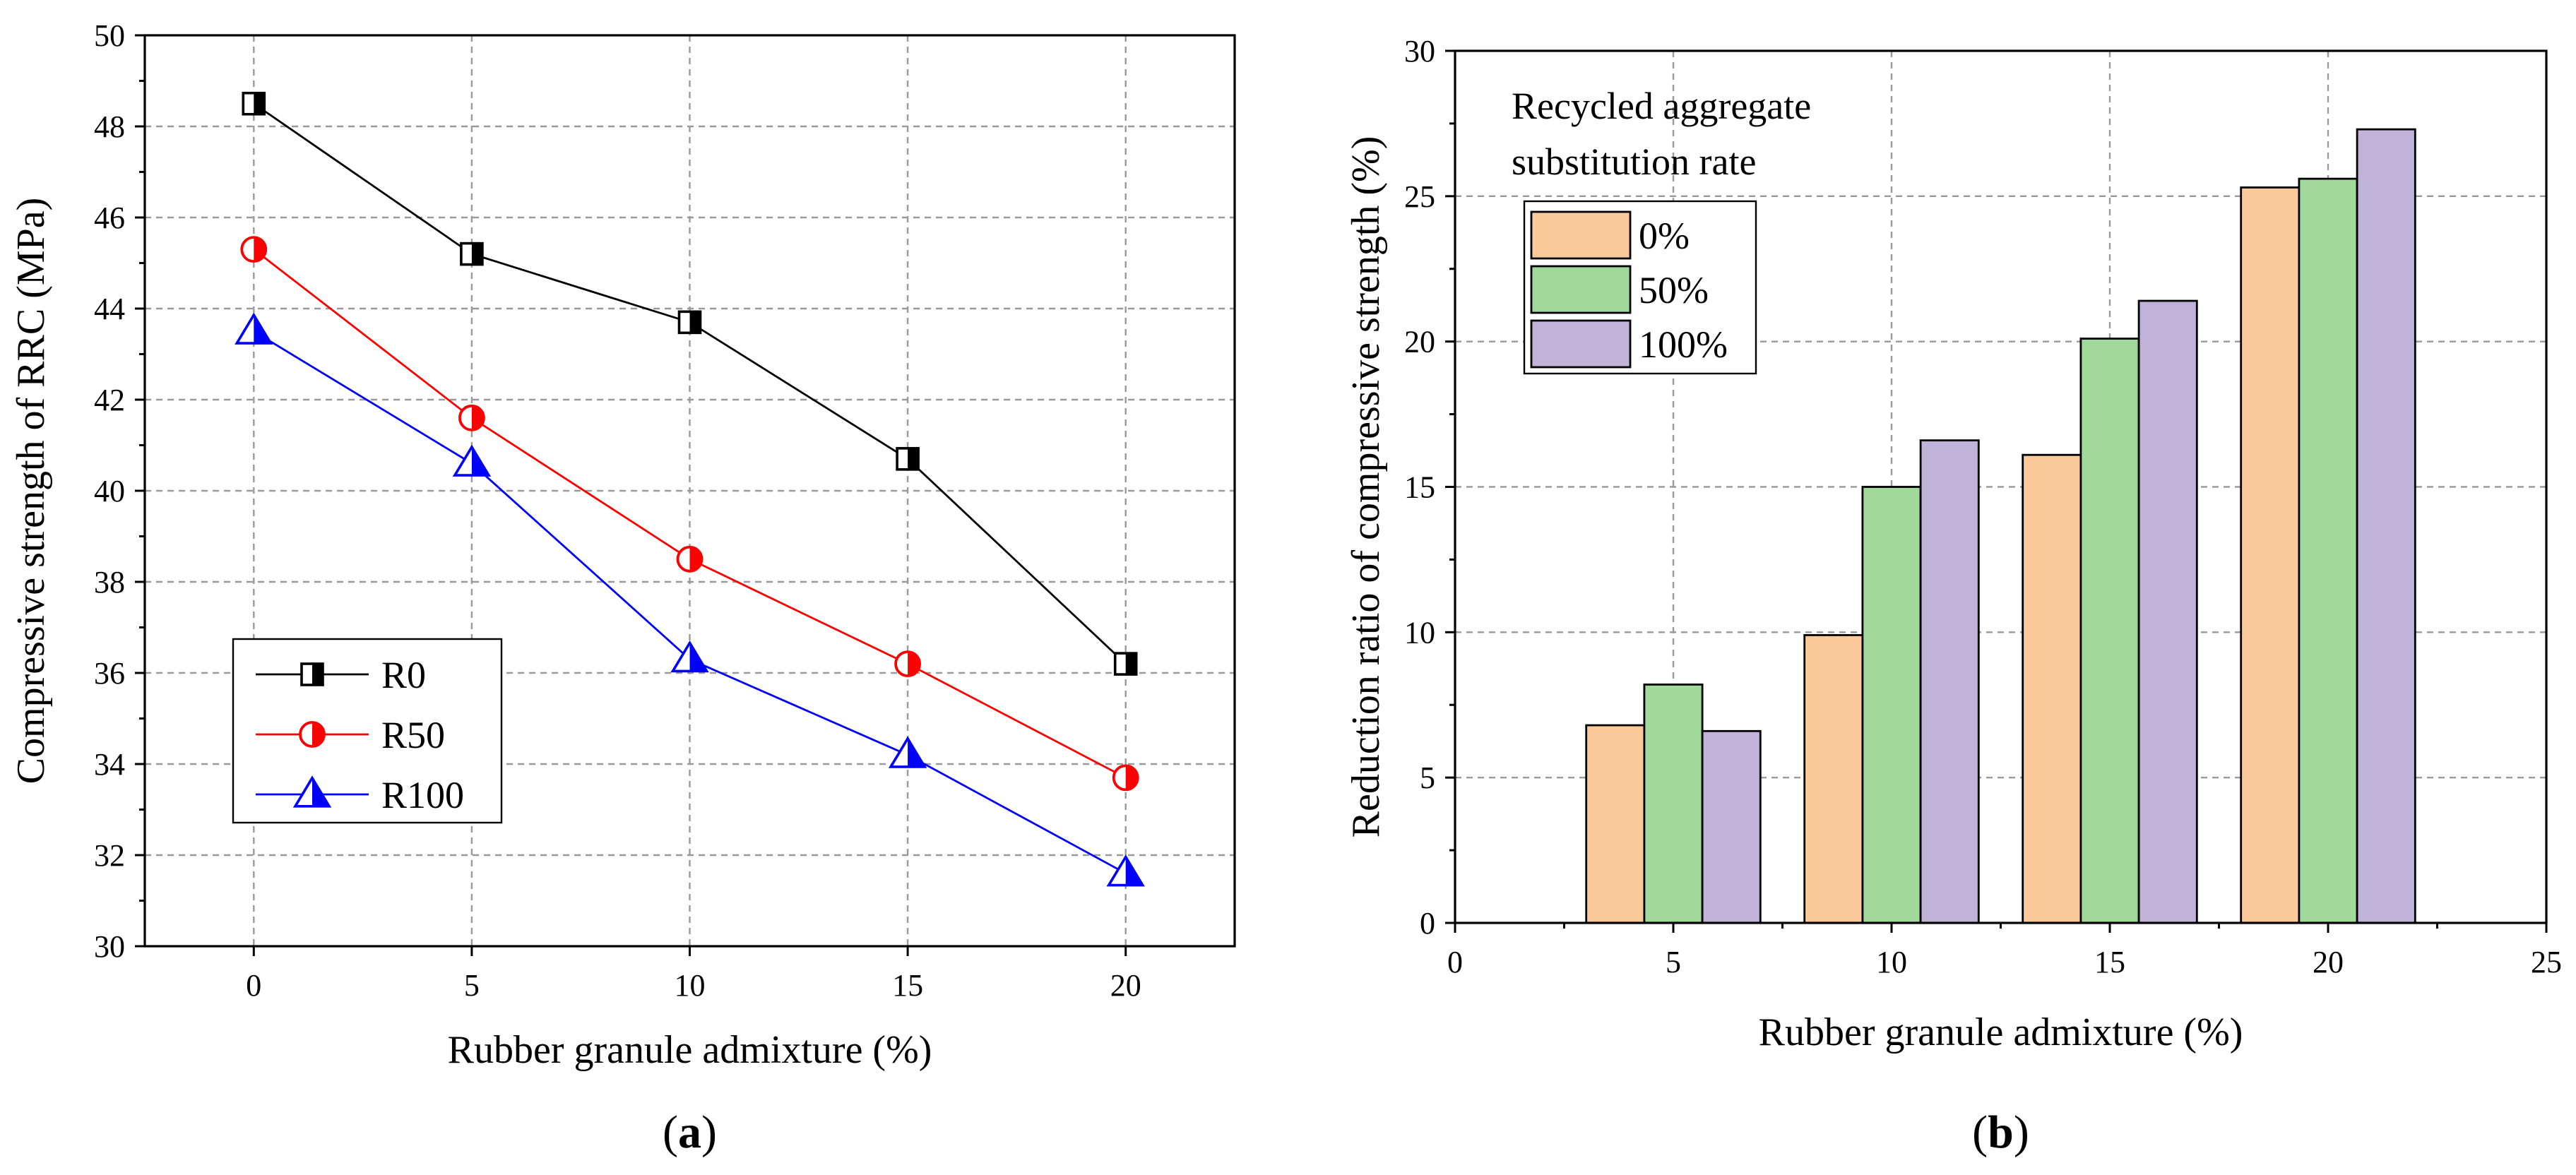  What do you see at coordinates (317, 674) in the screenshot?
I see `panel-a-legend-marker-r0-fill` at bounding box center [317, 674].